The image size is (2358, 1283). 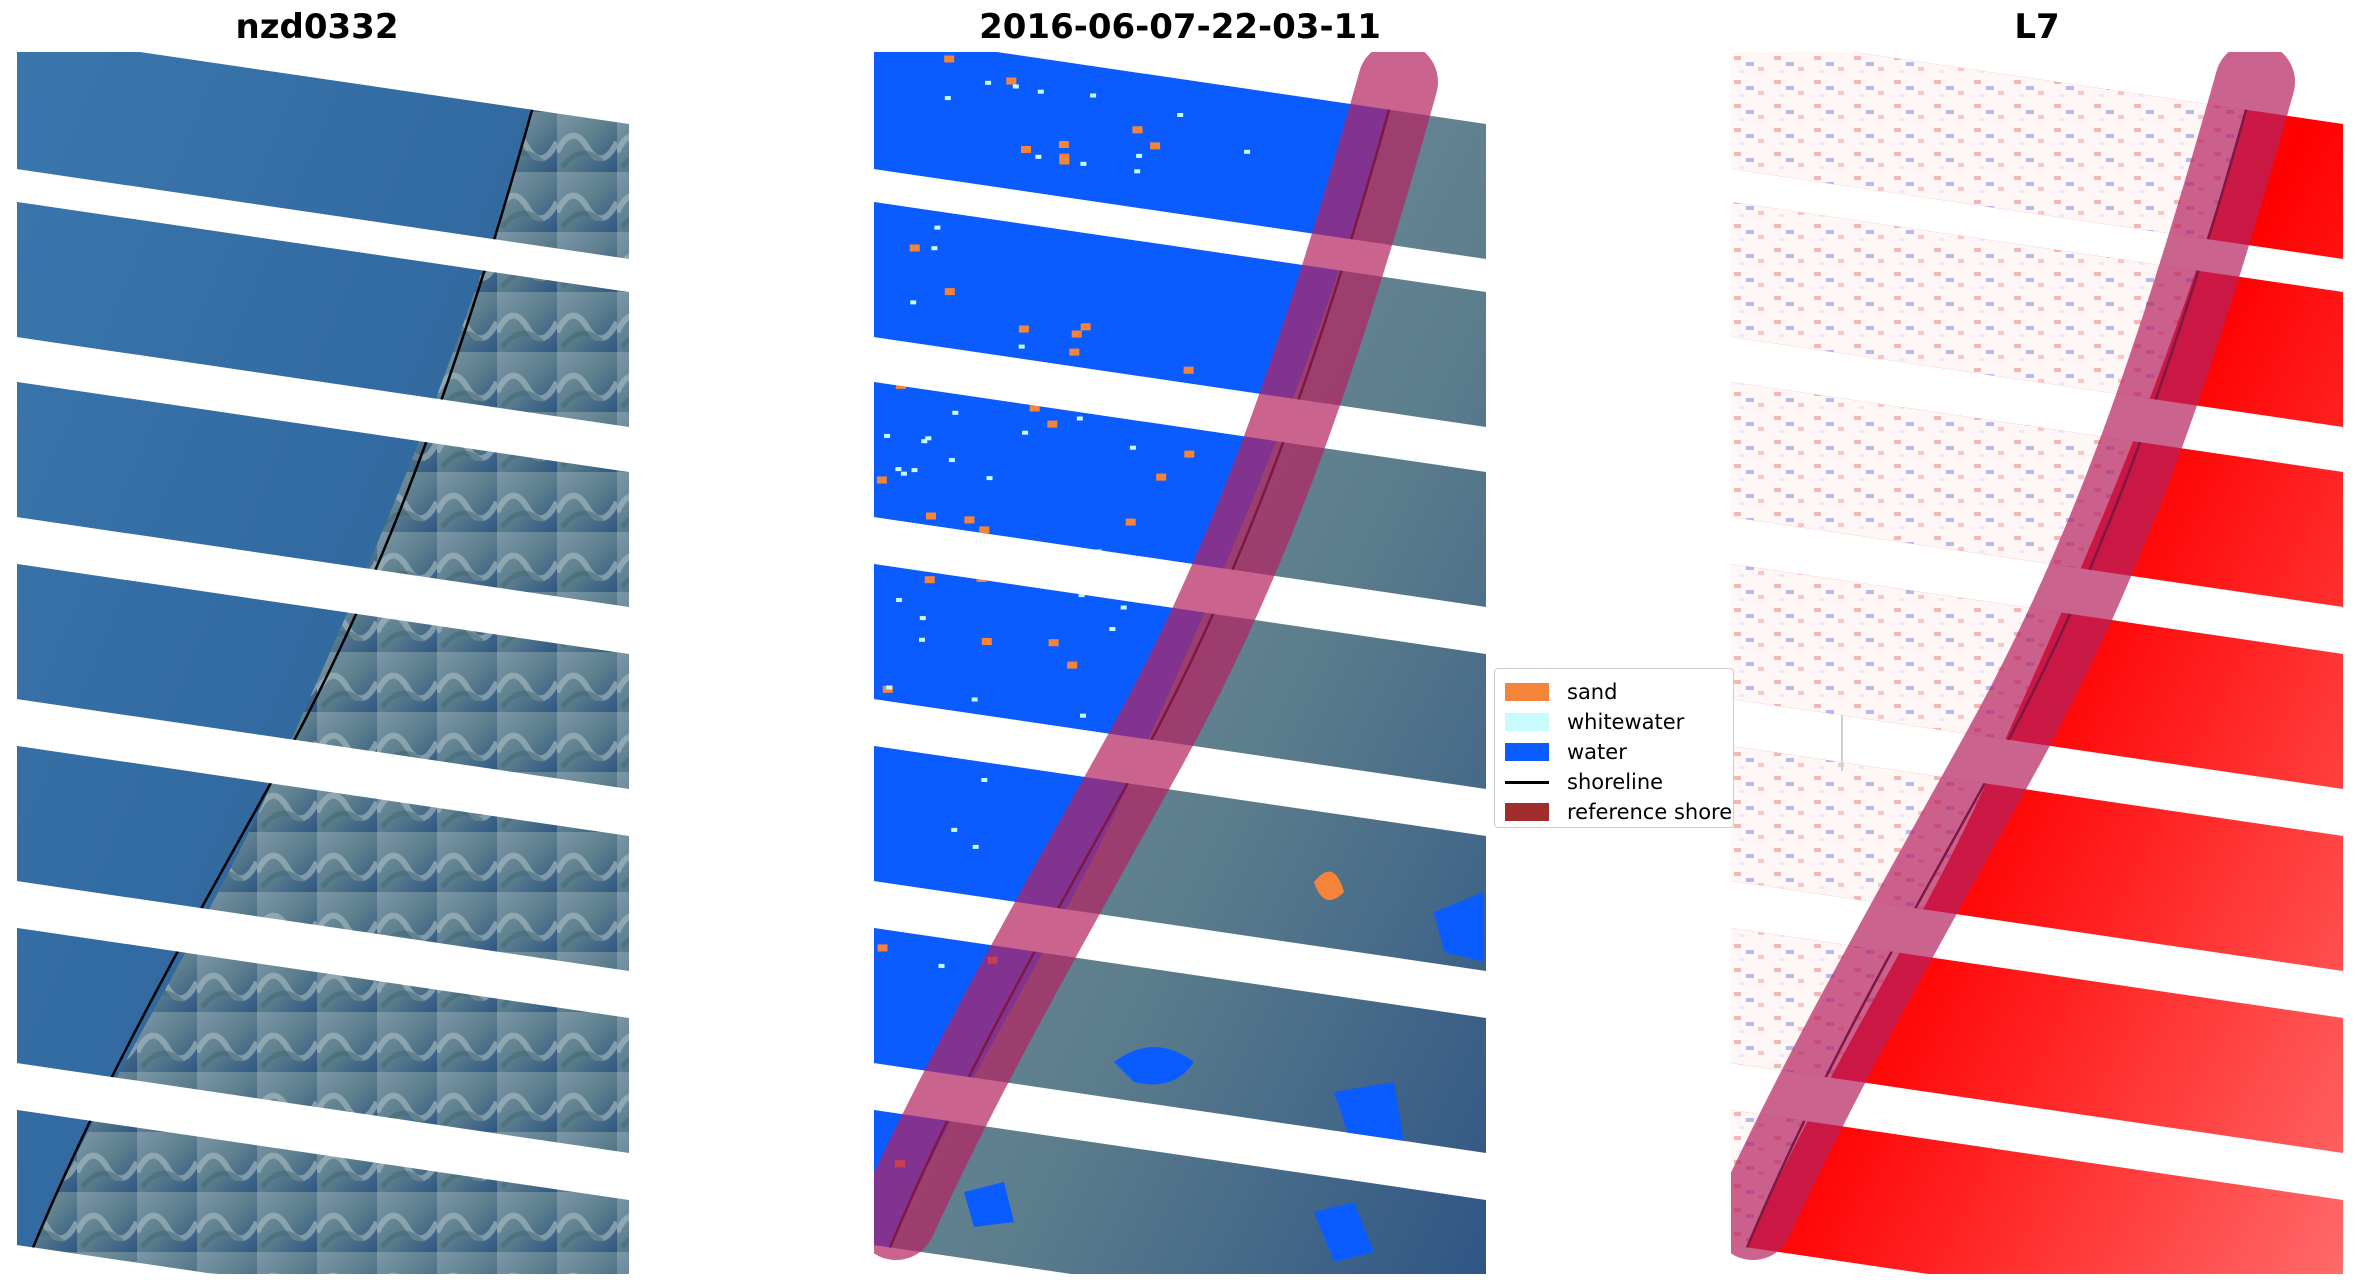 I want to click on legend-item-whitewater: whitewater, so click(x=1614, y=722).